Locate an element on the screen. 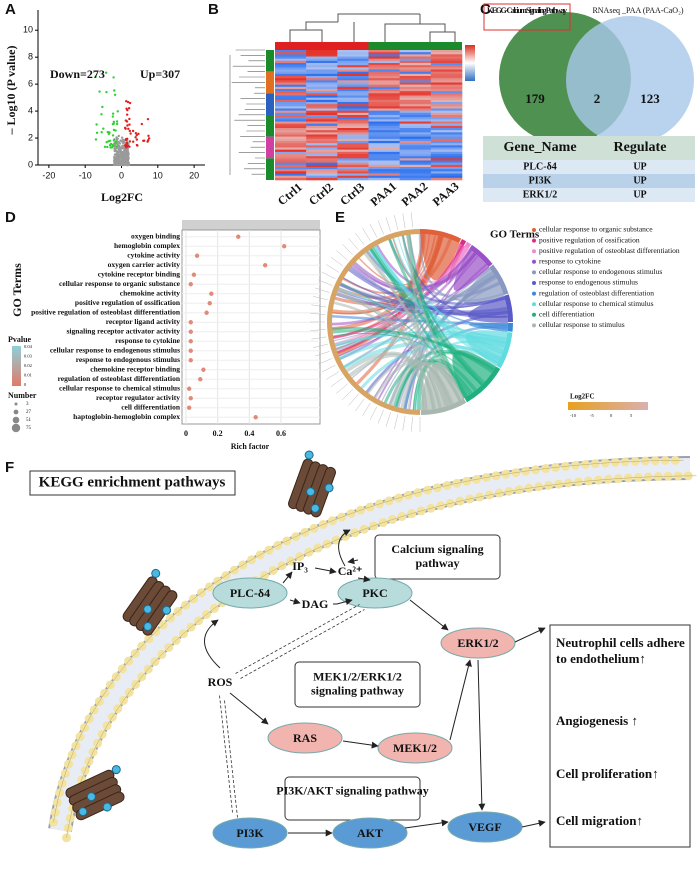 The height and width of the screenshot is (871, 700). panel-label: A is located at coordinates (10, 9).